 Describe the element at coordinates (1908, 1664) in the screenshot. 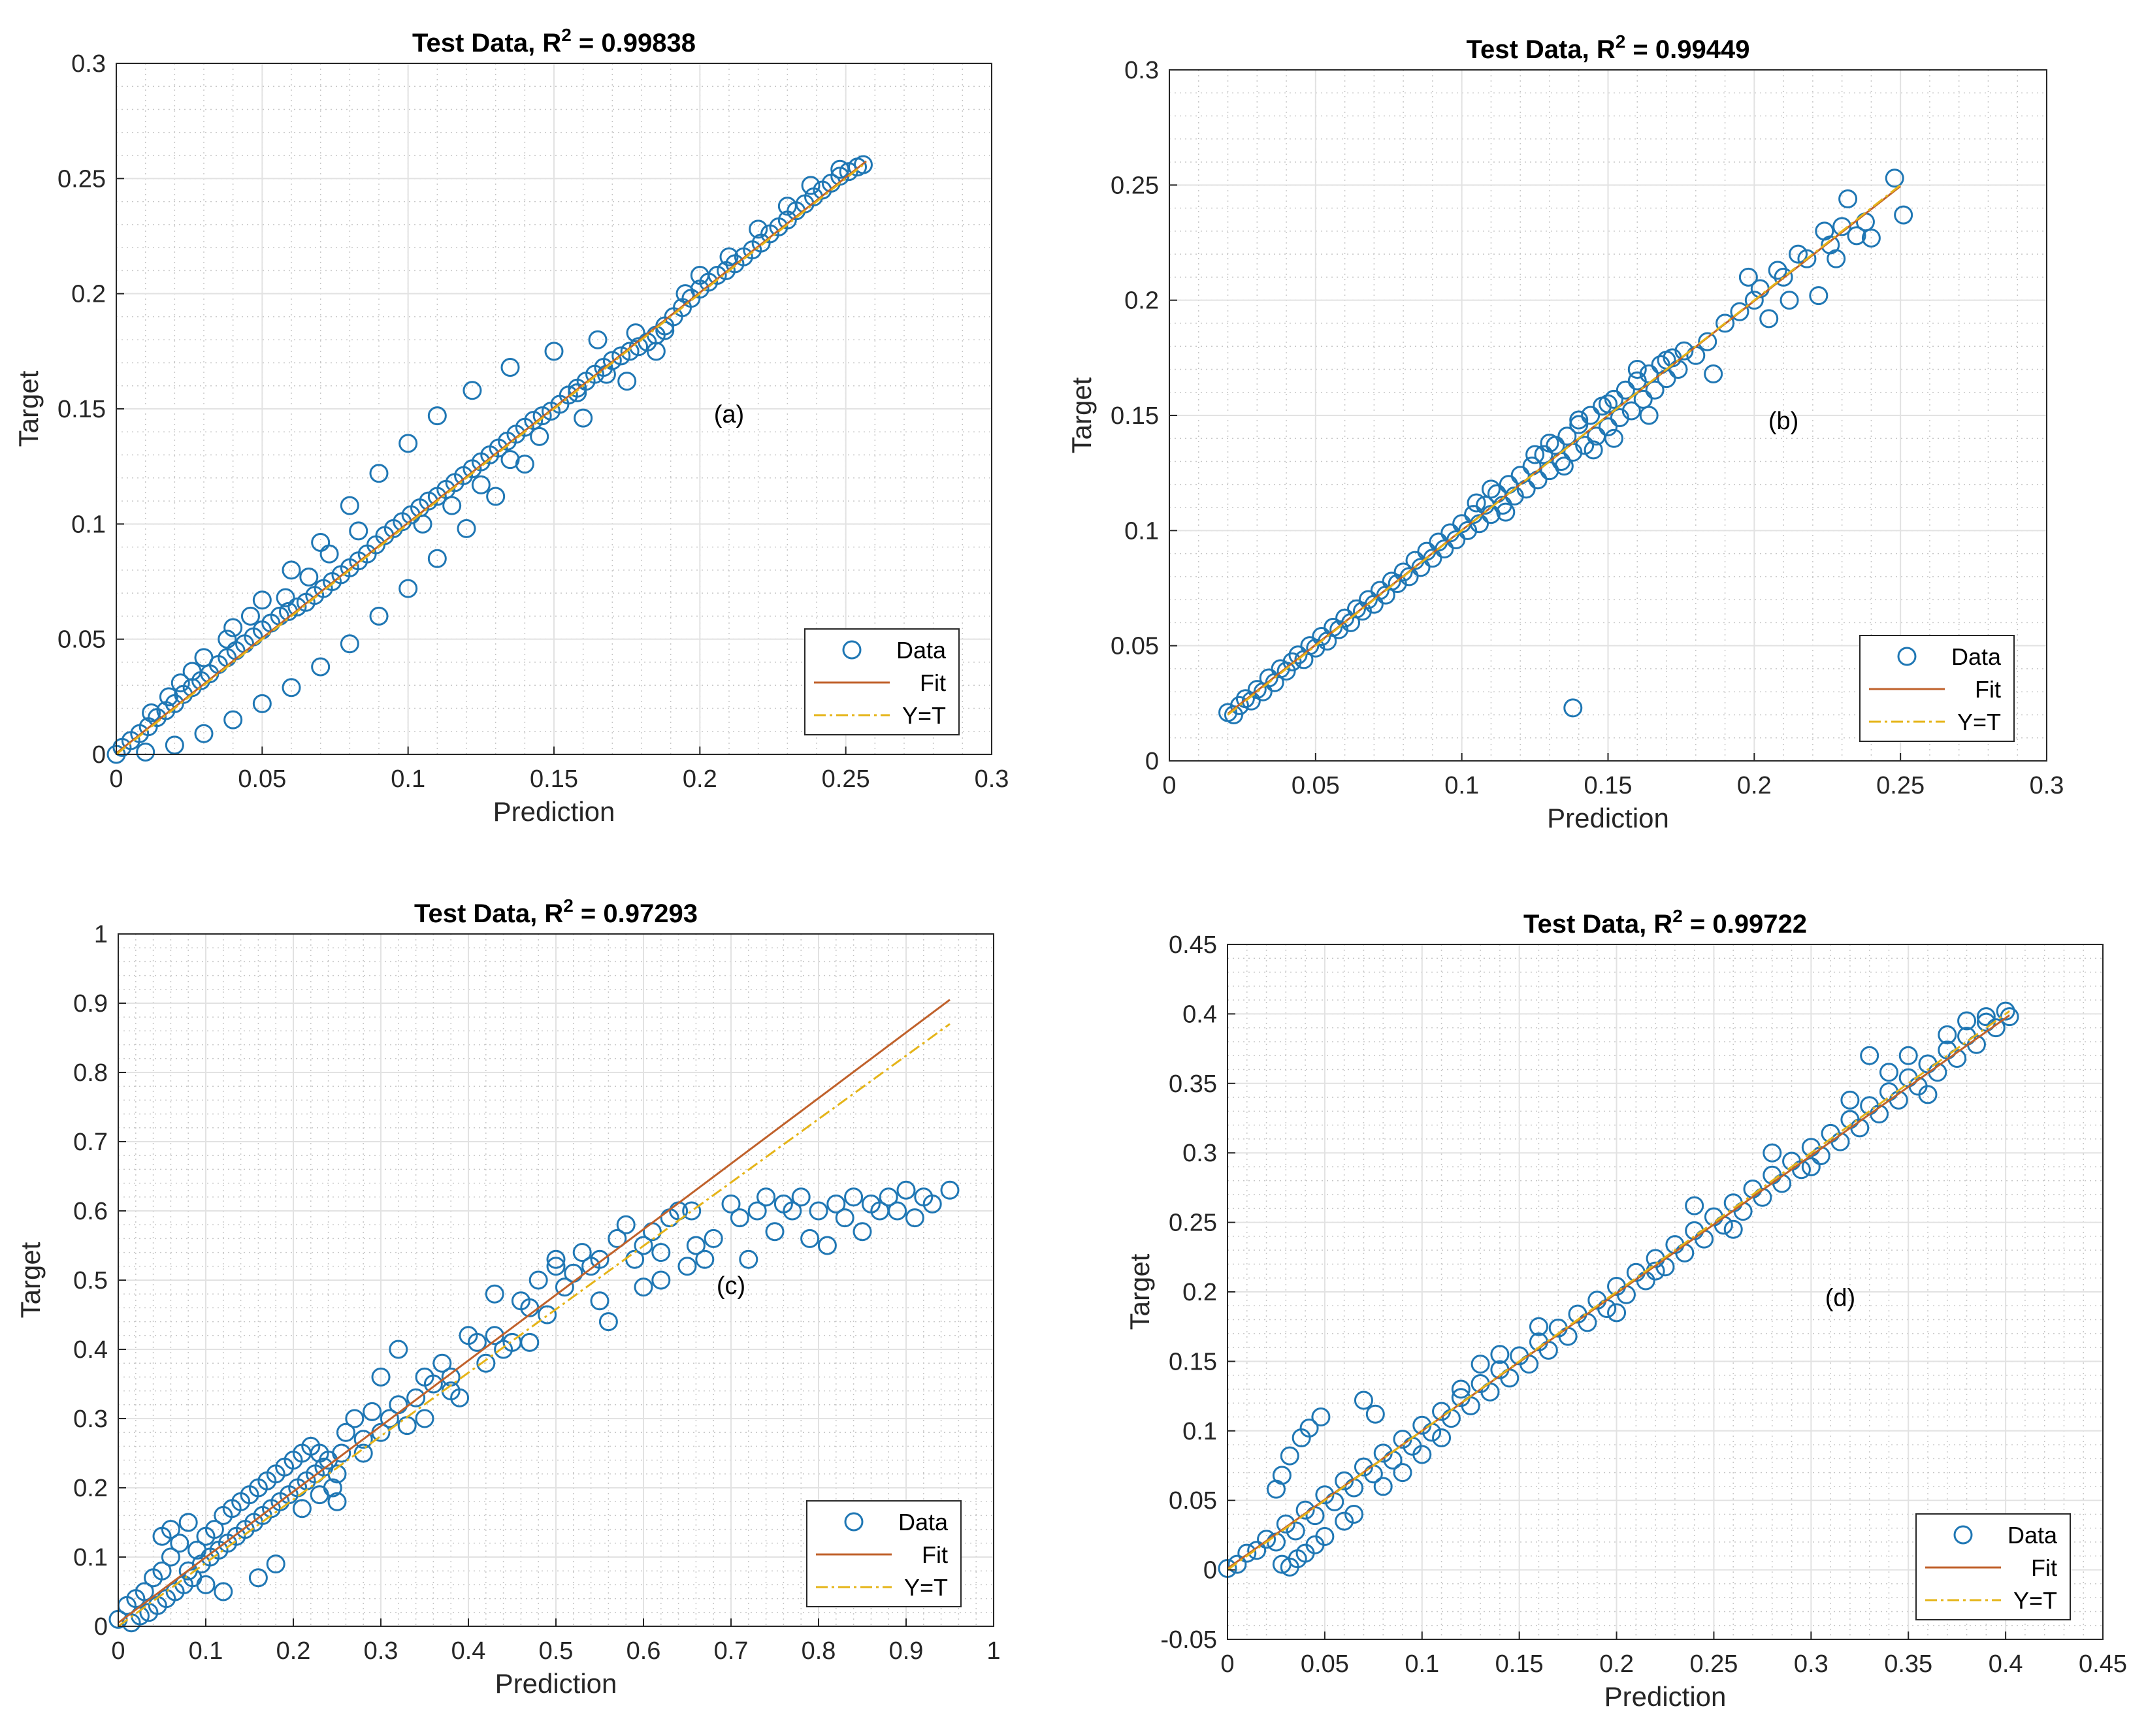

I see `chart-d-x-tick-label: 0.35` at that location.